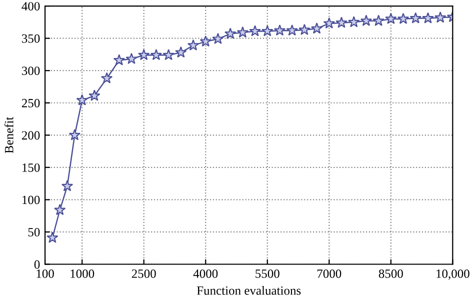 The height and width of the screenshot is (302, 474). Describe the element at coordinates (390, 273) in the screenshot. I see `x-tick-label: 8500` at that location.